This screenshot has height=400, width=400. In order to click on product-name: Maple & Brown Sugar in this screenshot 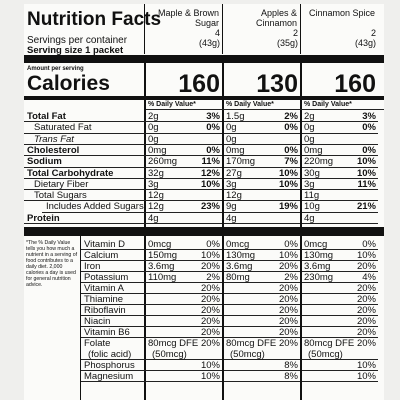, I will do `click(188, 18)`.